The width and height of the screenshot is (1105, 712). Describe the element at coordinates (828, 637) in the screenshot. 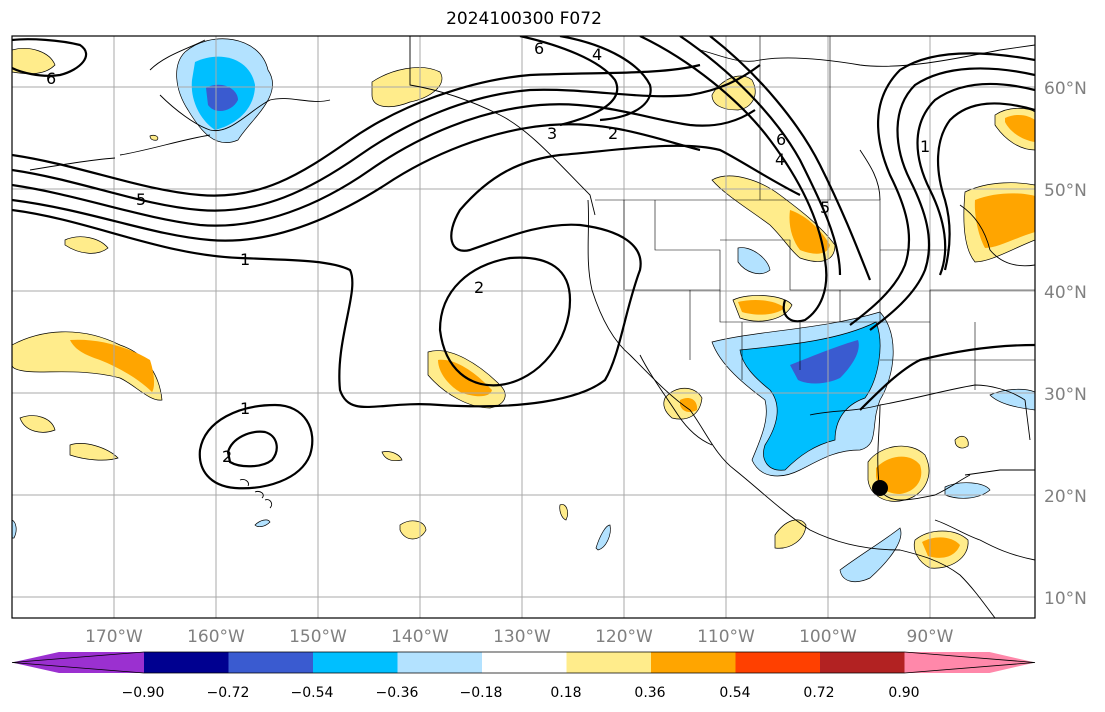

I see `lon-label: 100°W` at that location.